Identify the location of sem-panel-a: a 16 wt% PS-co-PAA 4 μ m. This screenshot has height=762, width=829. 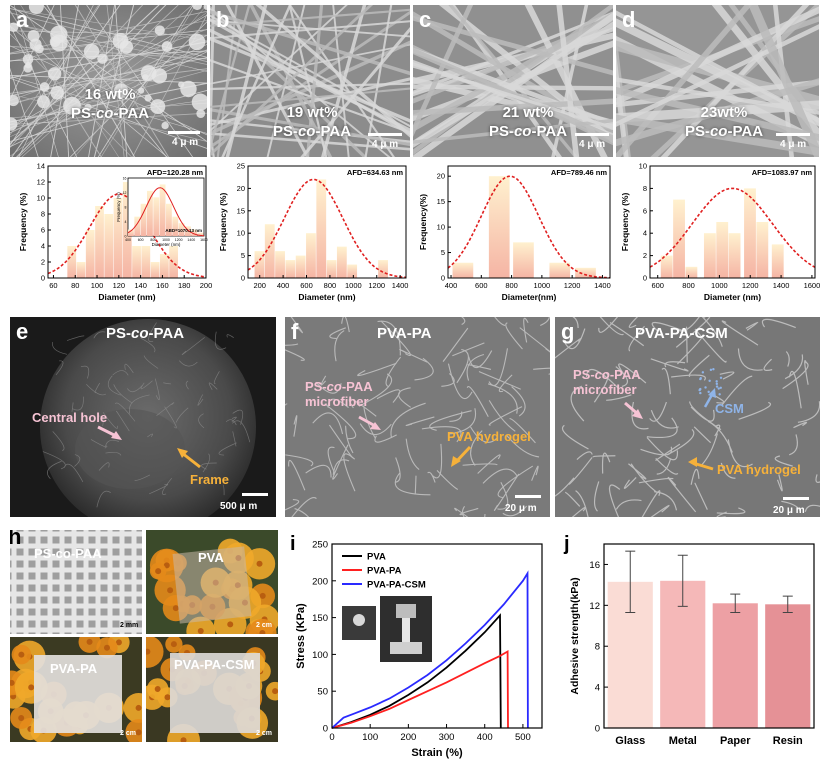
(108, 81).